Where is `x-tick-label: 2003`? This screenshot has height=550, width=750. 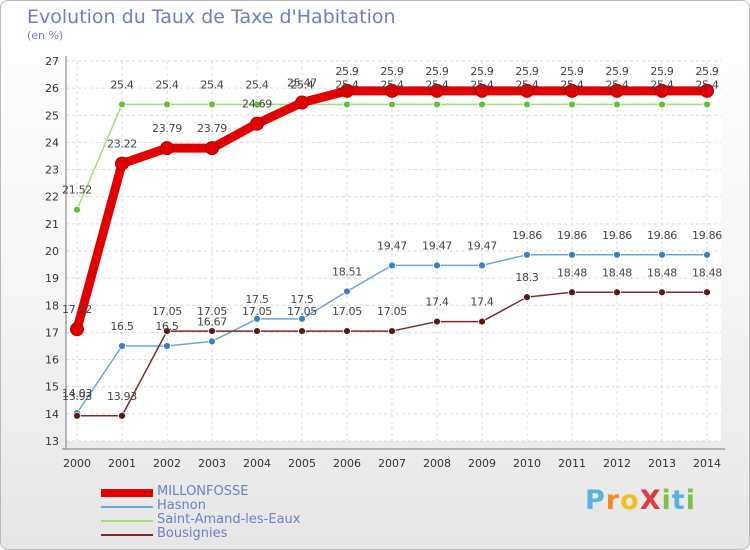 x-tick-label: 2003 is located at coordinates (212, 463).